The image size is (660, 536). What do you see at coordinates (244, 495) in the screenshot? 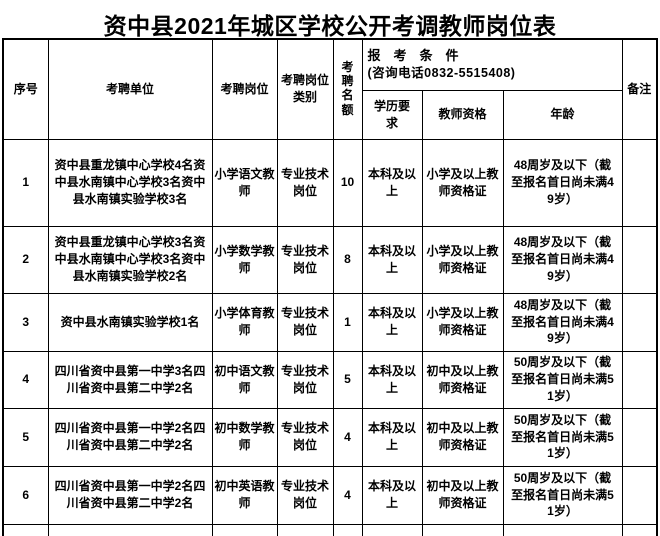
I see `cell-position: 初中英语教师` at bounding box center [244, 495].